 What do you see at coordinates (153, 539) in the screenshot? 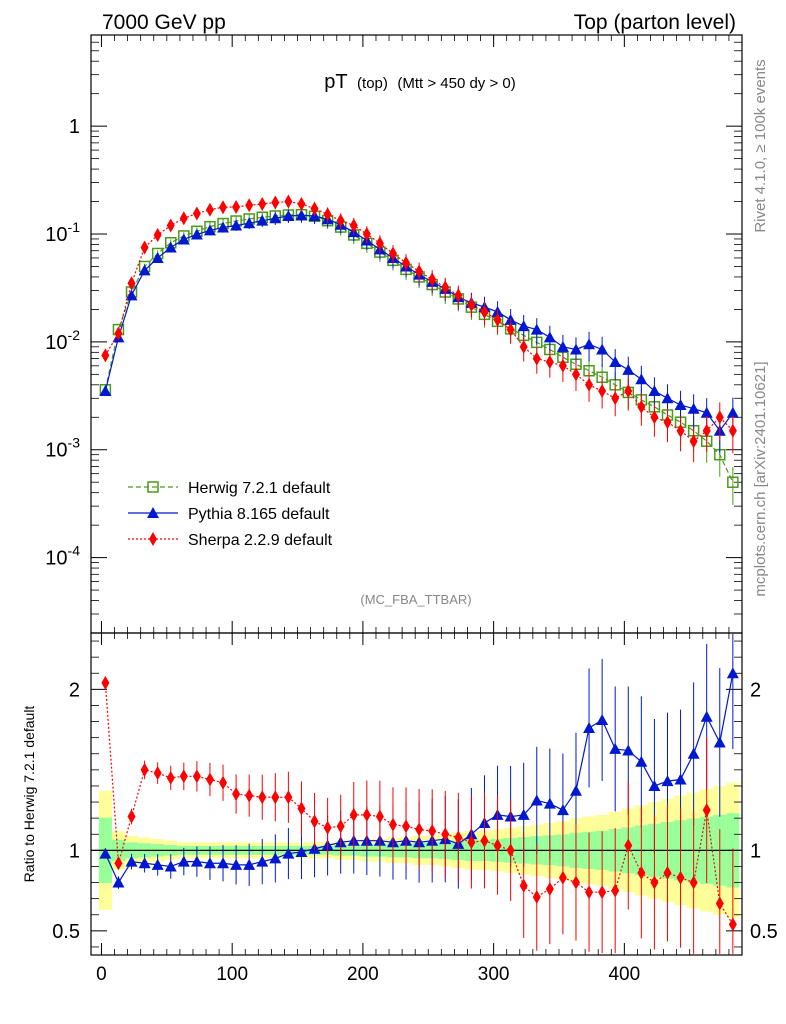
I see `sherpa-legend-marker` at bounding box center [153, 539].